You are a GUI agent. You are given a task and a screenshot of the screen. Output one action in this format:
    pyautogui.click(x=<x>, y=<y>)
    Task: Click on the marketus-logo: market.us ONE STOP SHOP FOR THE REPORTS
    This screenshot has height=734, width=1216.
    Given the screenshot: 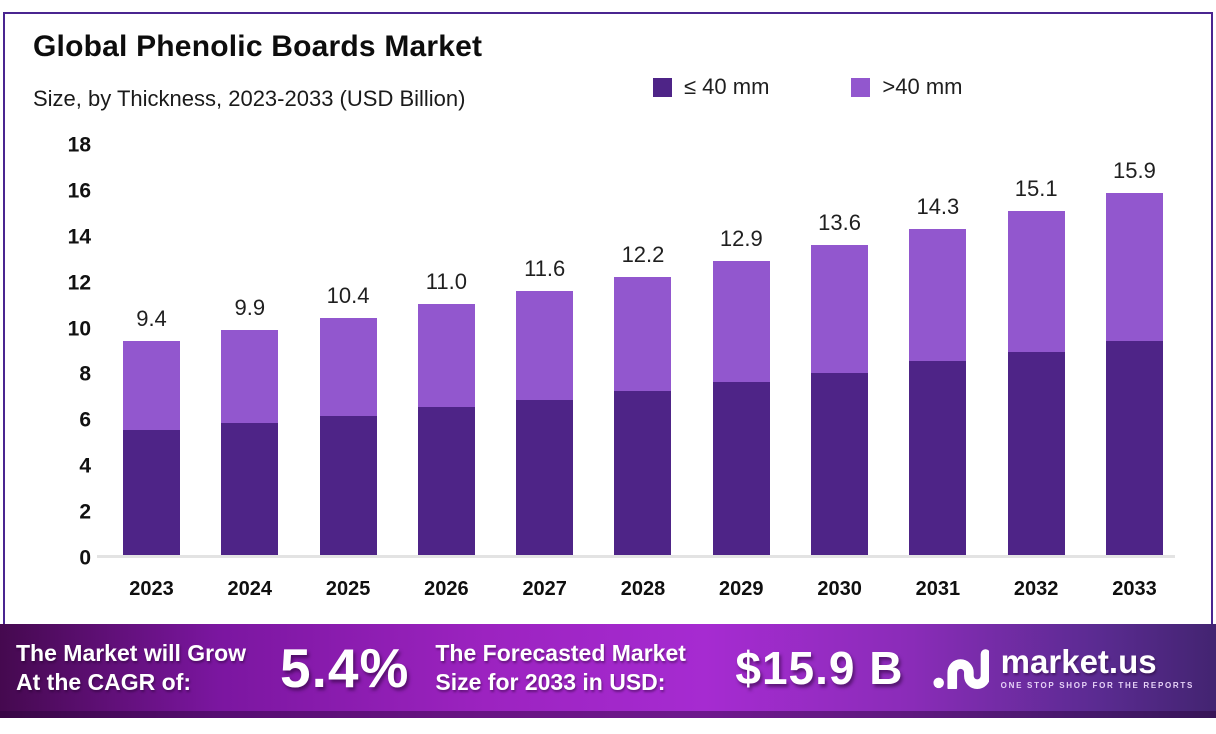 What is the action you would take?
    pyautogui.click(x=1063, y=667)
    